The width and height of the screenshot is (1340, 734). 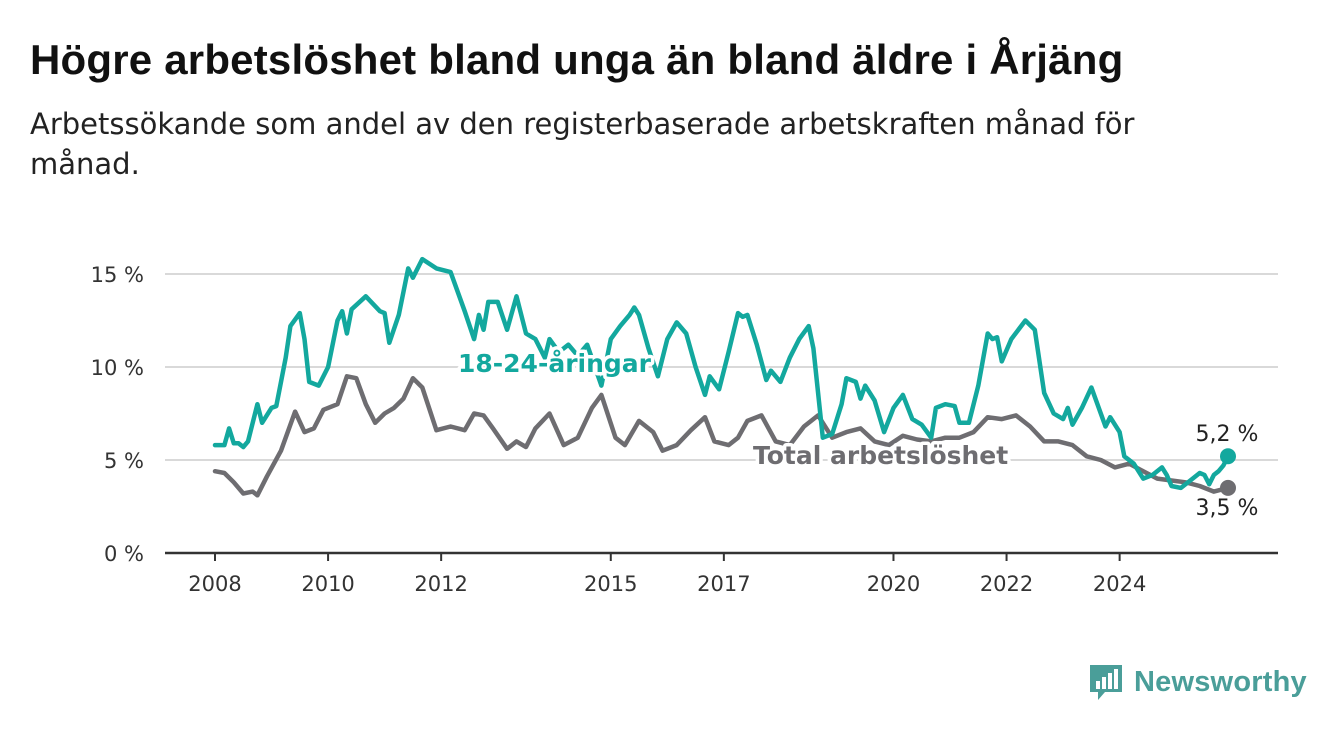 I want to click on x-tick-label: 2020, so click(x=893, y=584).